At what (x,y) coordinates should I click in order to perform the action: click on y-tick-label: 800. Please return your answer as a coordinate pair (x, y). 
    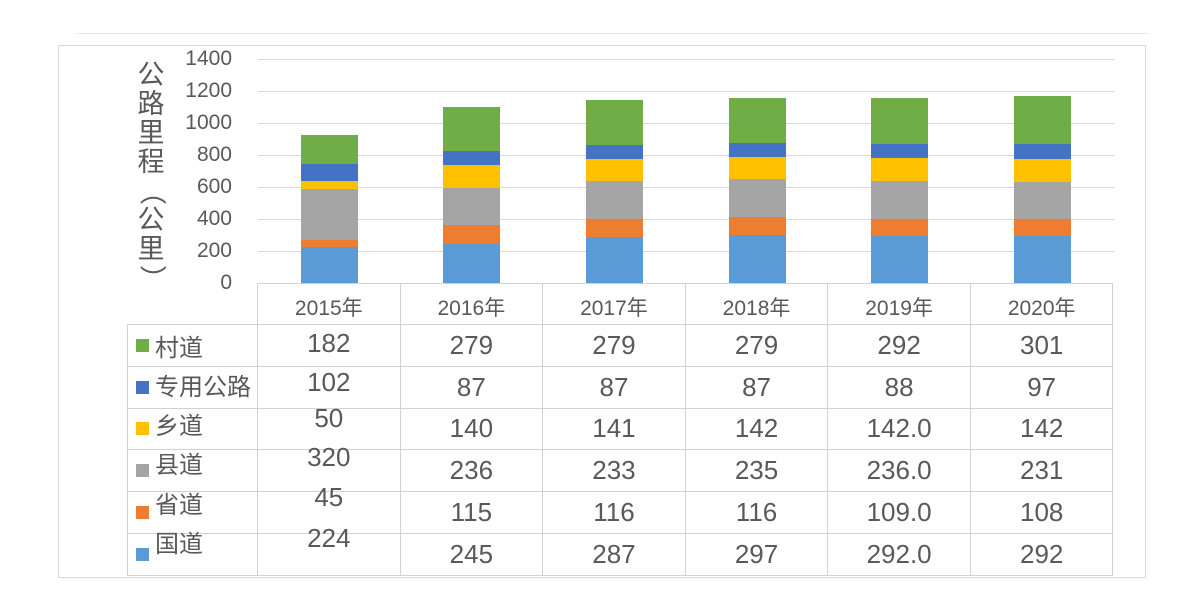
    Looking at the image, I should click on (214, 154).